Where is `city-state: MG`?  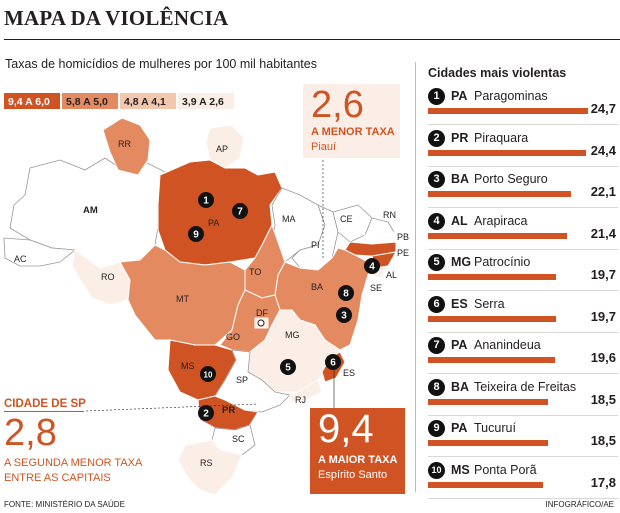
city-state: MG is located at coordinates (461, 262).